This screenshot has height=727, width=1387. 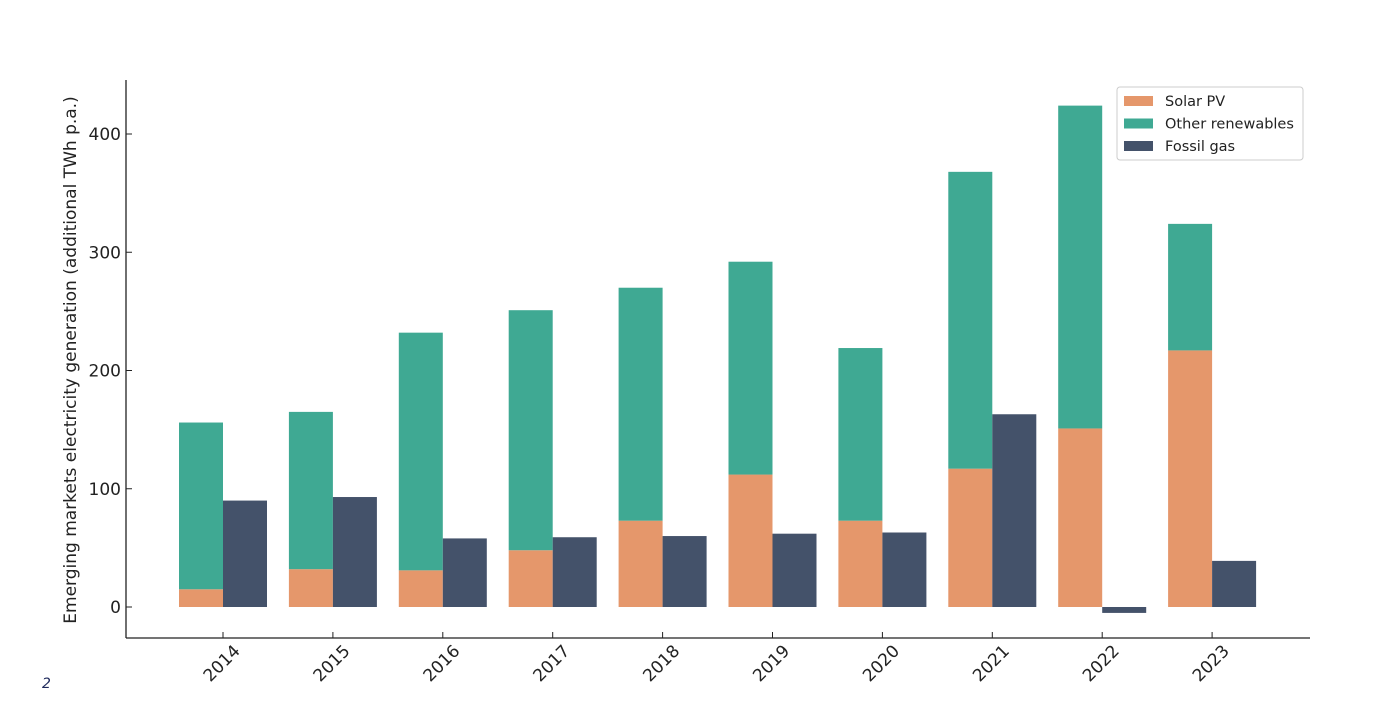 What do you see at coordinates (750, 540) in the screenshot?
I see `bar-solar-pv-2019` at bounding box center [750, 540].